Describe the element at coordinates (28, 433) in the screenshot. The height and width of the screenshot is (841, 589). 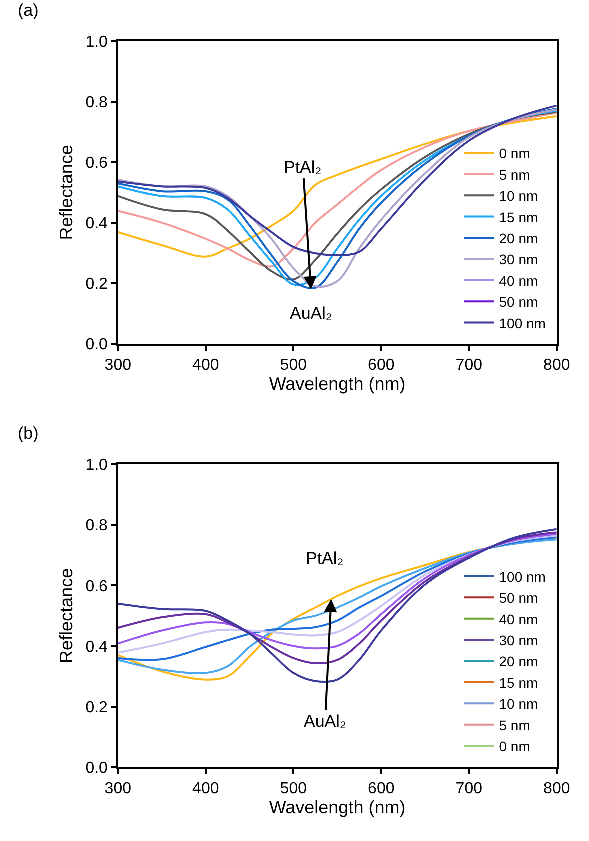
I see `chart-title: (b)` at that location.